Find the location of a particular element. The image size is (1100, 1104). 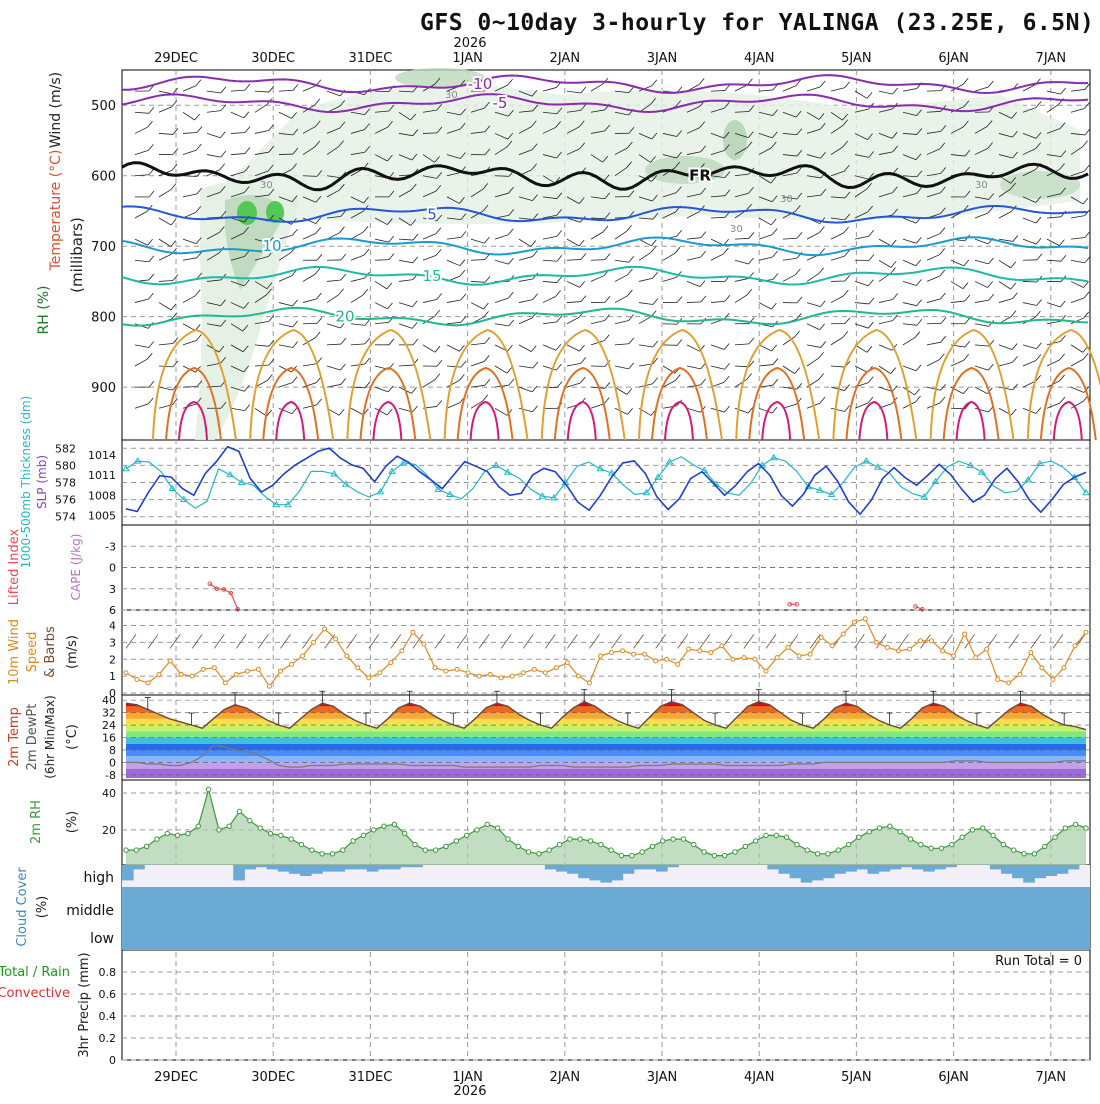

label-precip-conv: Convective is located at coordinates (35, 993).